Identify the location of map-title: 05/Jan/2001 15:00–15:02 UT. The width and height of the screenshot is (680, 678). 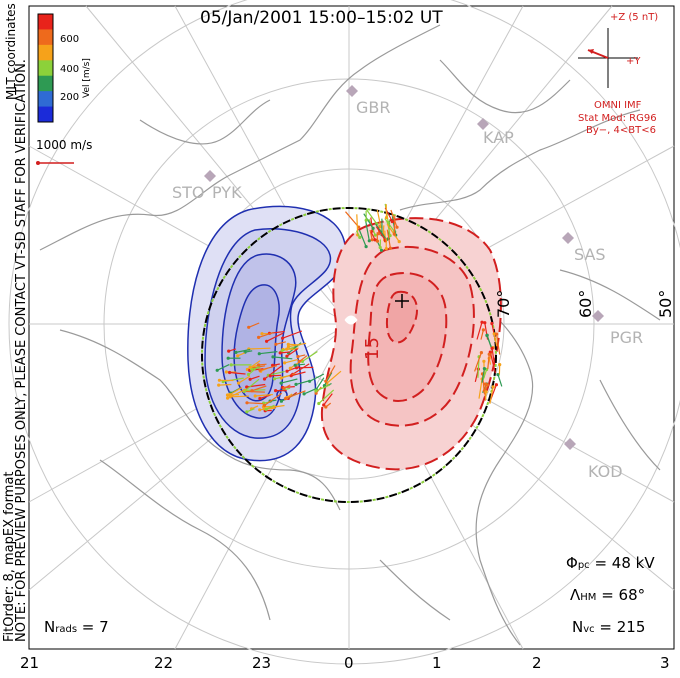
(321, 18).